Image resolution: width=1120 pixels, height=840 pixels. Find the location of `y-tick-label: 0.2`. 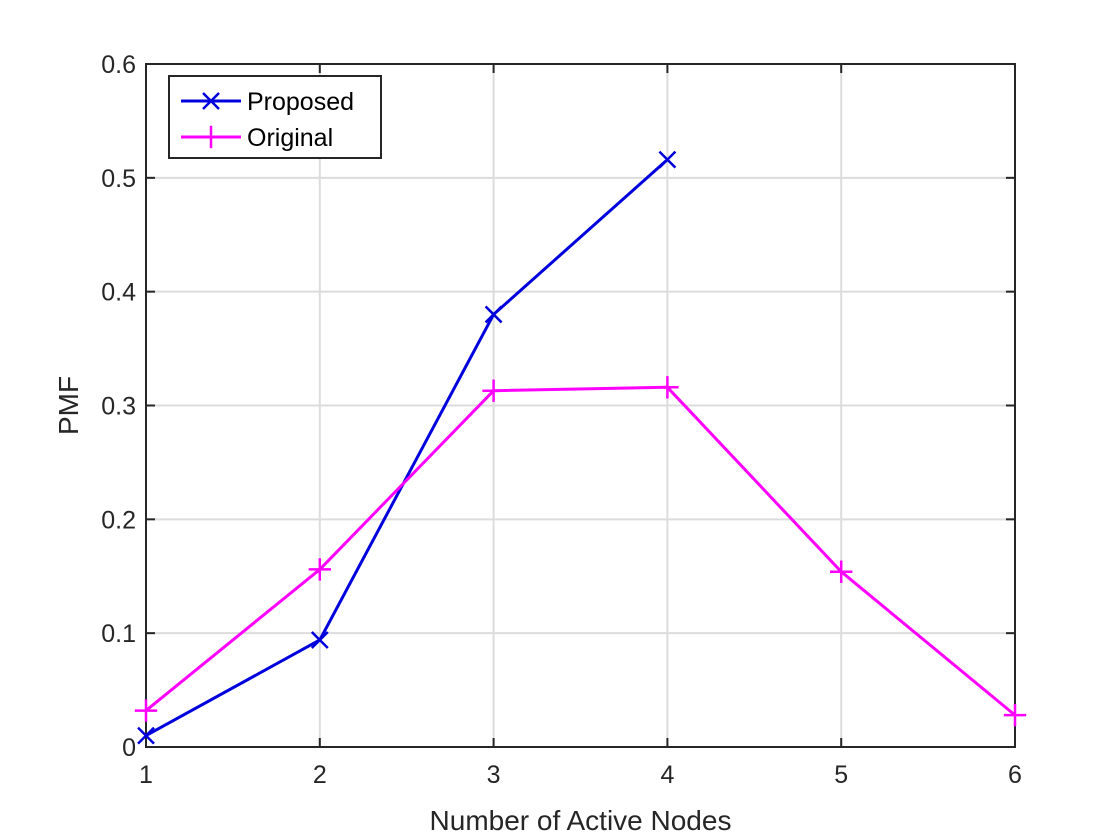

y-tick-label: 0.2 is located at coordinates (118, 520).